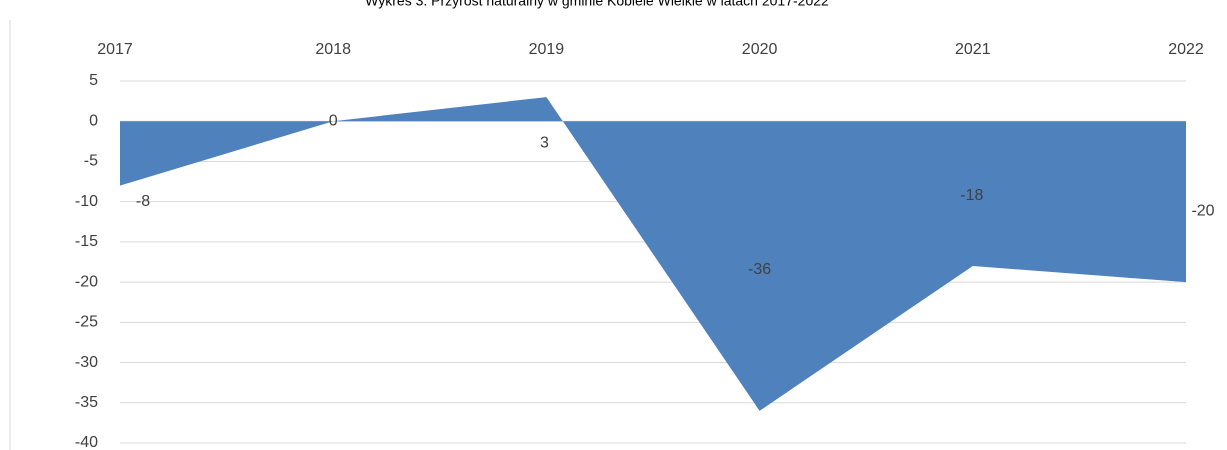  I want to click on x-tick-label: 2020, so click(760, 49).